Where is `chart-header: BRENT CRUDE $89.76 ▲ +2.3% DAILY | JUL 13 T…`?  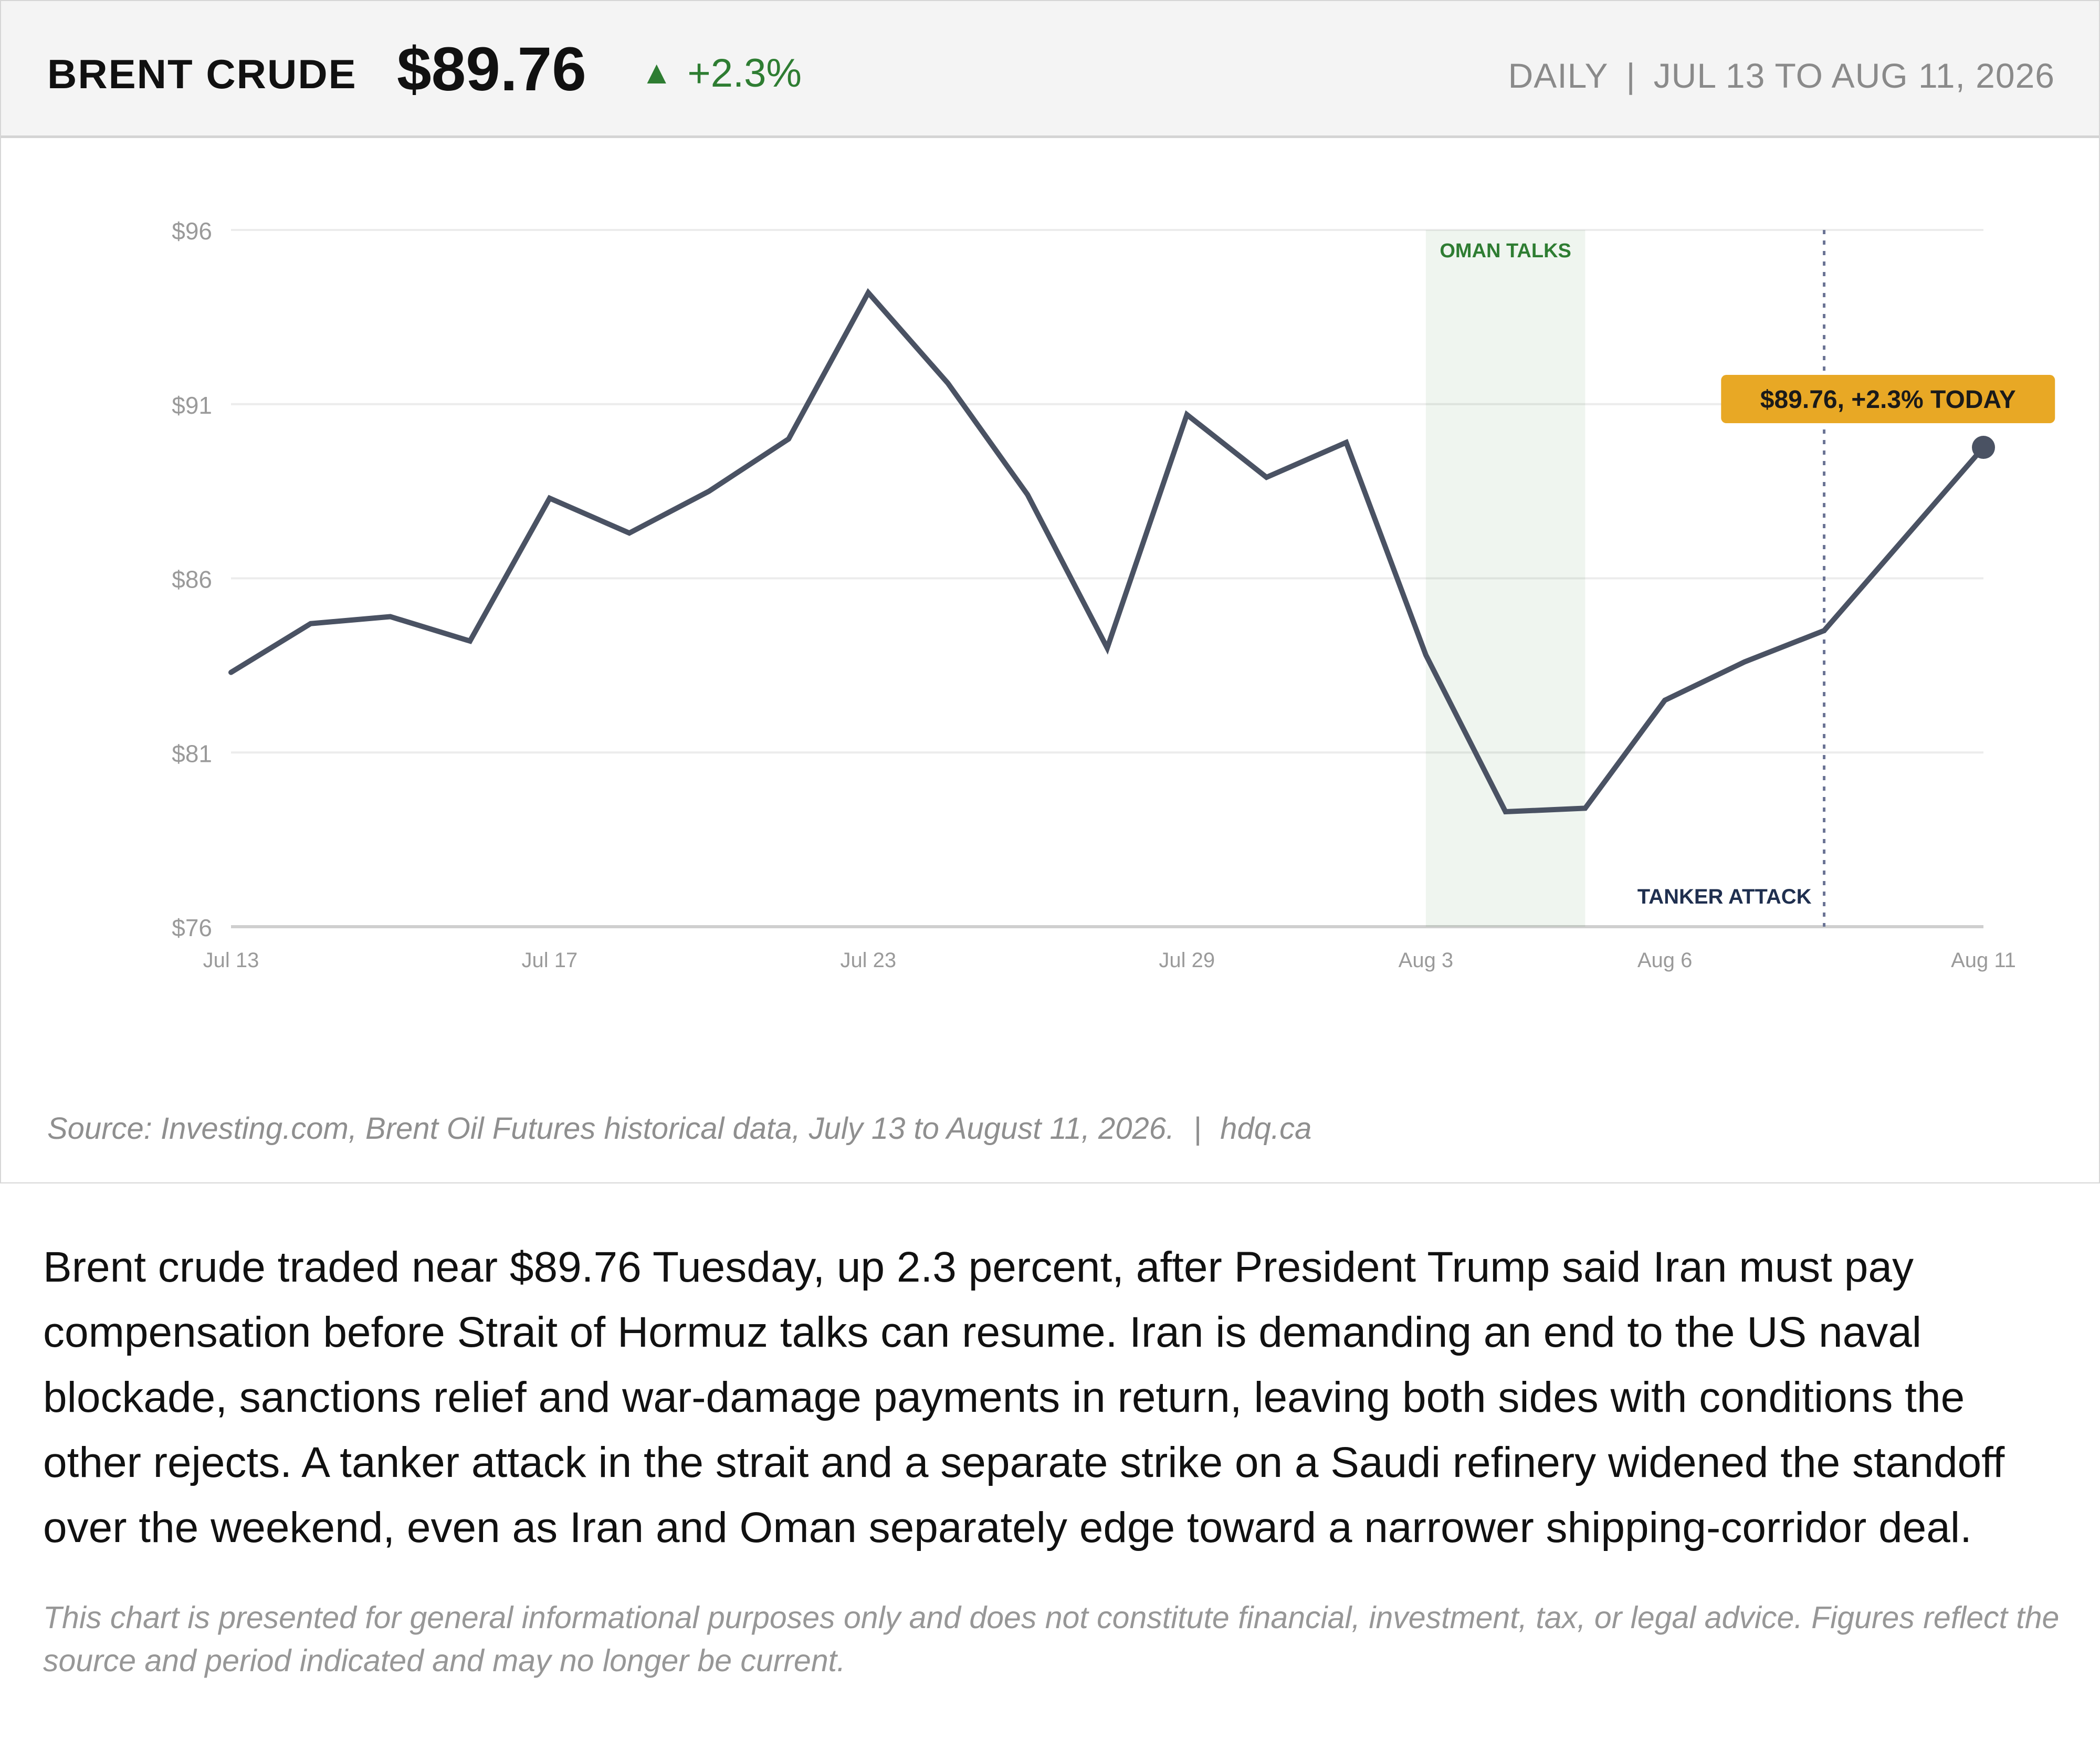
chart-header: BRENT CRUDE $89.76 ▲ +2.3% DAILY | JUL 13 T… is located at coordinates (1050, 69).